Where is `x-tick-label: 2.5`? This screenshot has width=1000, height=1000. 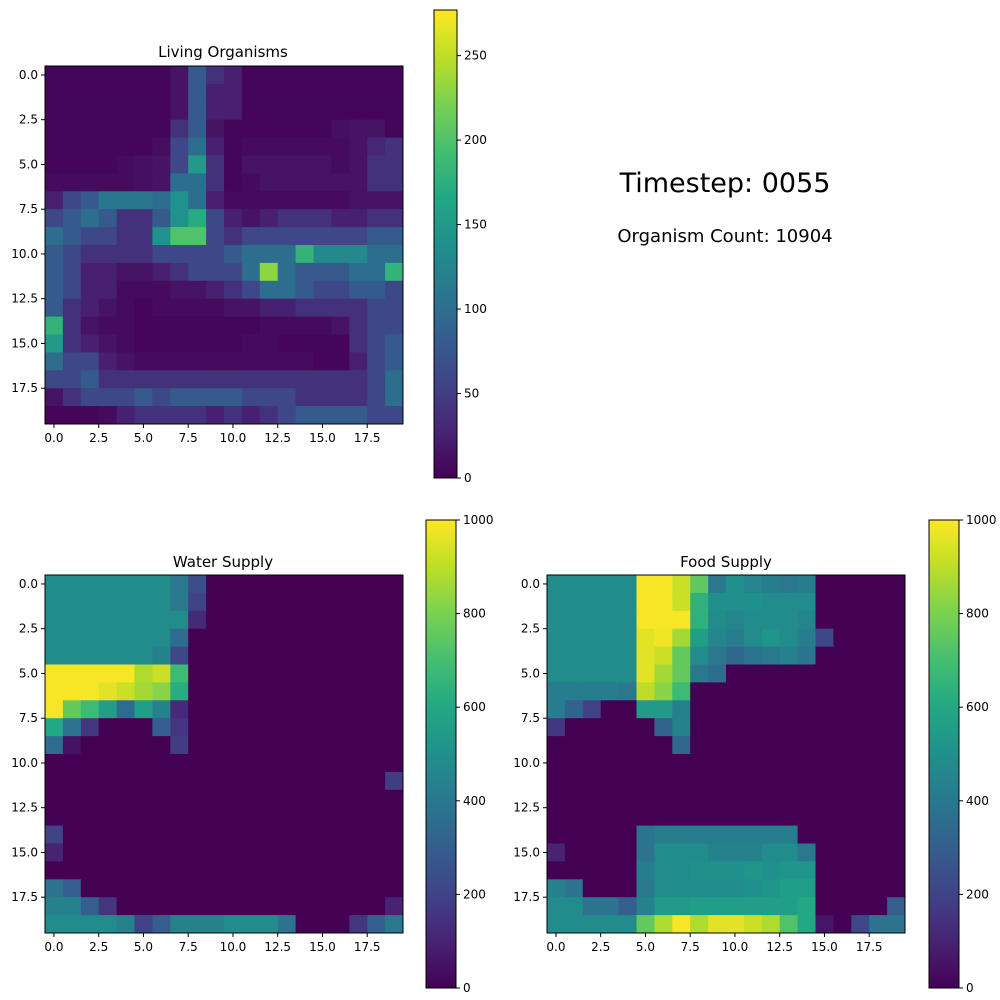 x-tick-label: 2.5 is located at coordinates (98, 947).